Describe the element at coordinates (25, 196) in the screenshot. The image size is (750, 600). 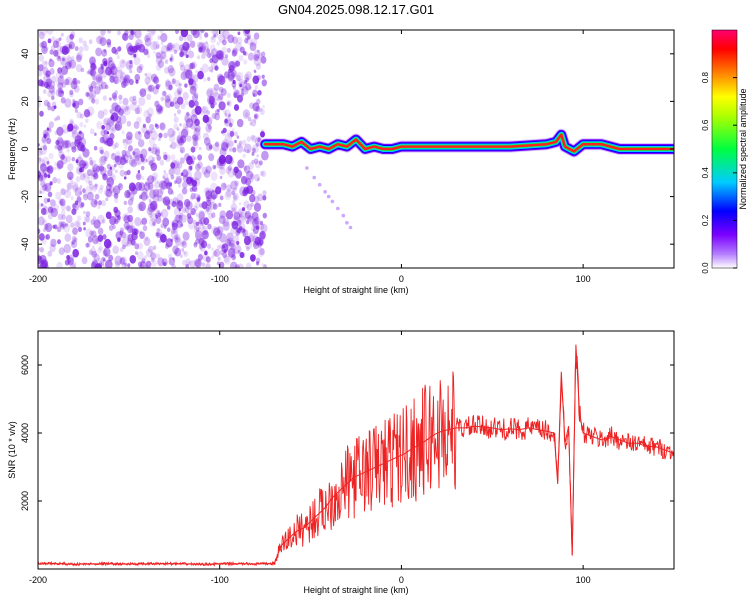
I see `y-tick-label: -20` at that location.